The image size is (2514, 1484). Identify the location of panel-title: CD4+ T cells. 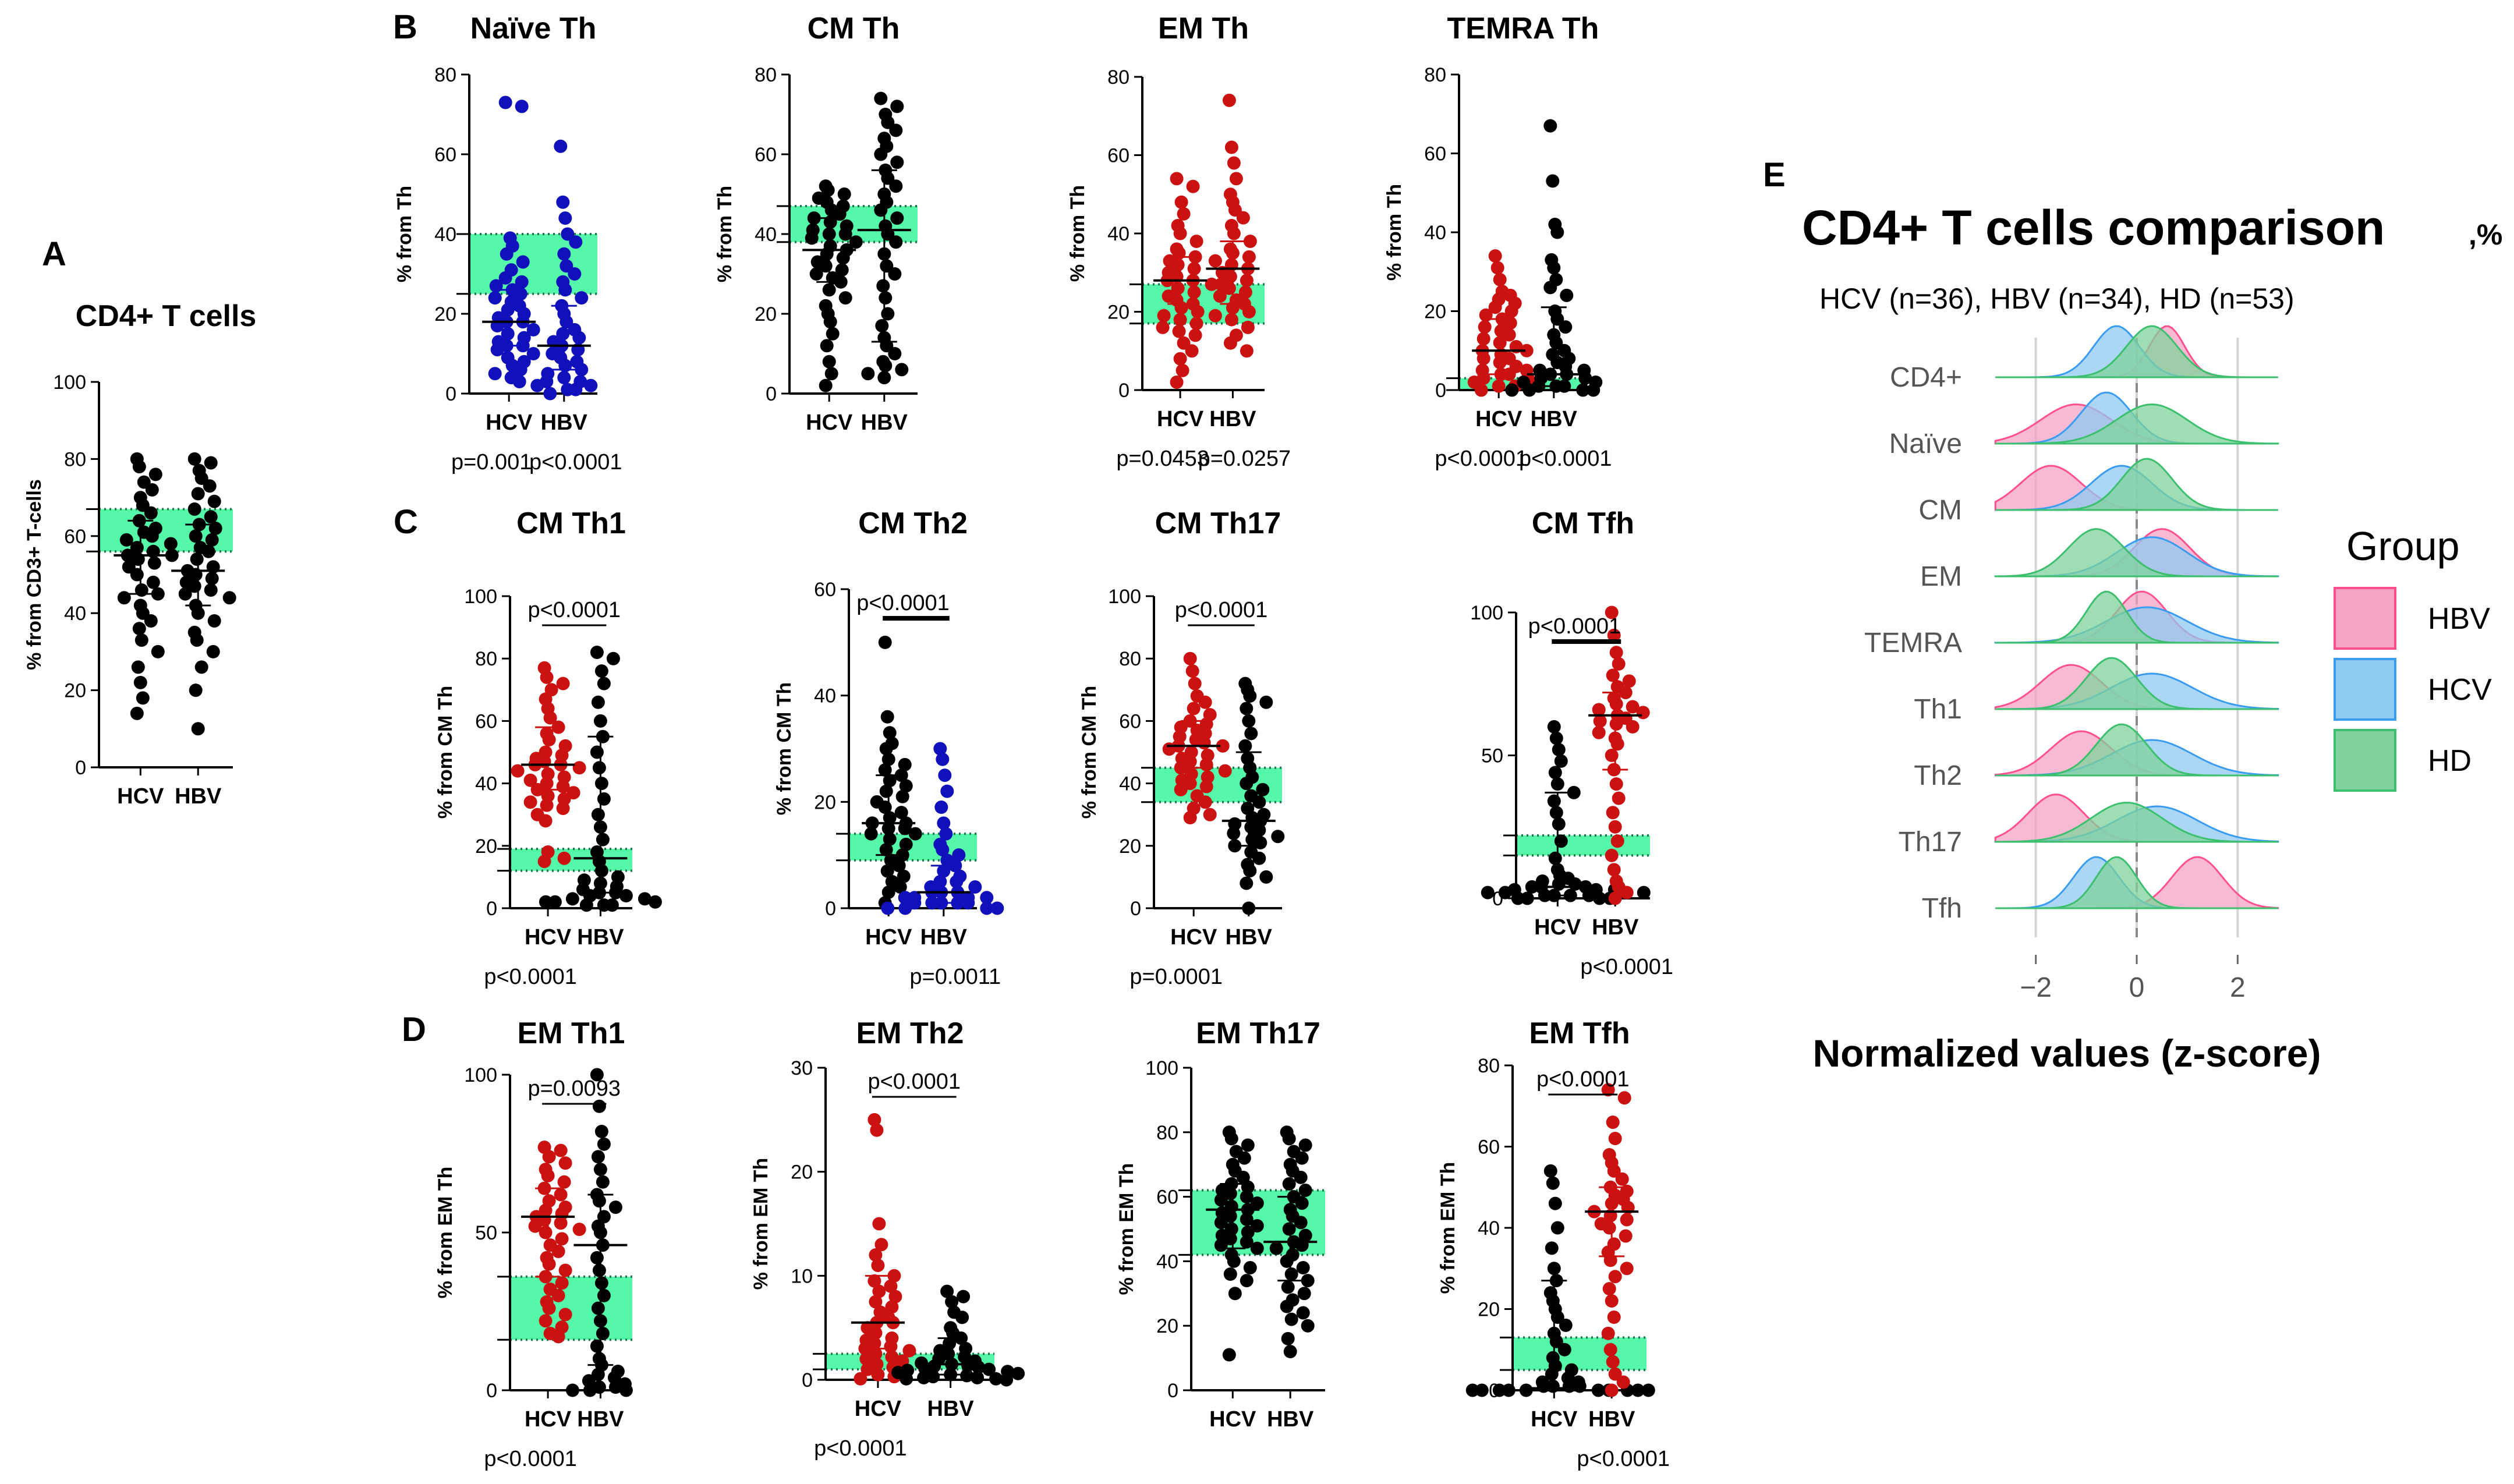
(166, 316).